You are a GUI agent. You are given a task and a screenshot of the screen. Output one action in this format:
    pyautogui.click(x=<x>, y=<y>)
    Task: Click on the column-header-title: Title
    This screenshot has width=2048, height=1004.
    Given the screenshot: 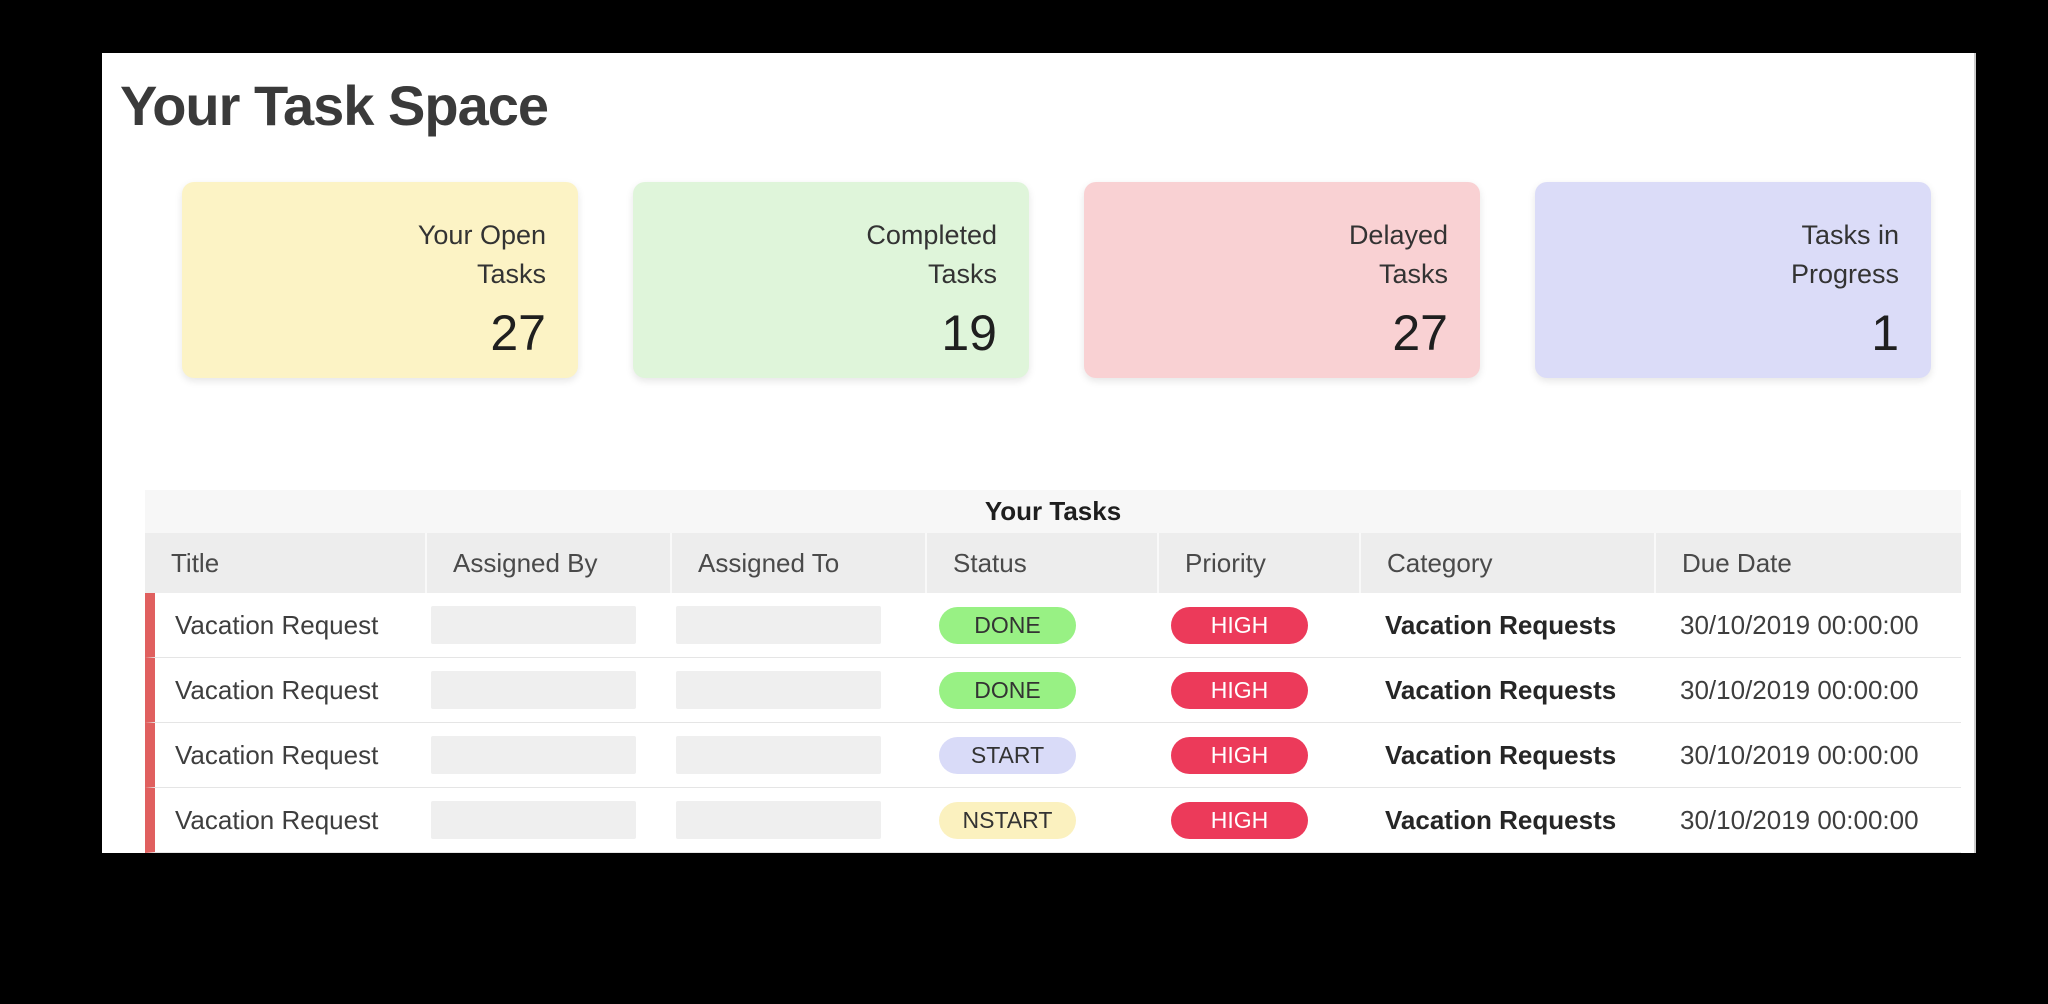 What is the action you would take?
    pyautogui.click(x=195, y=562)
    